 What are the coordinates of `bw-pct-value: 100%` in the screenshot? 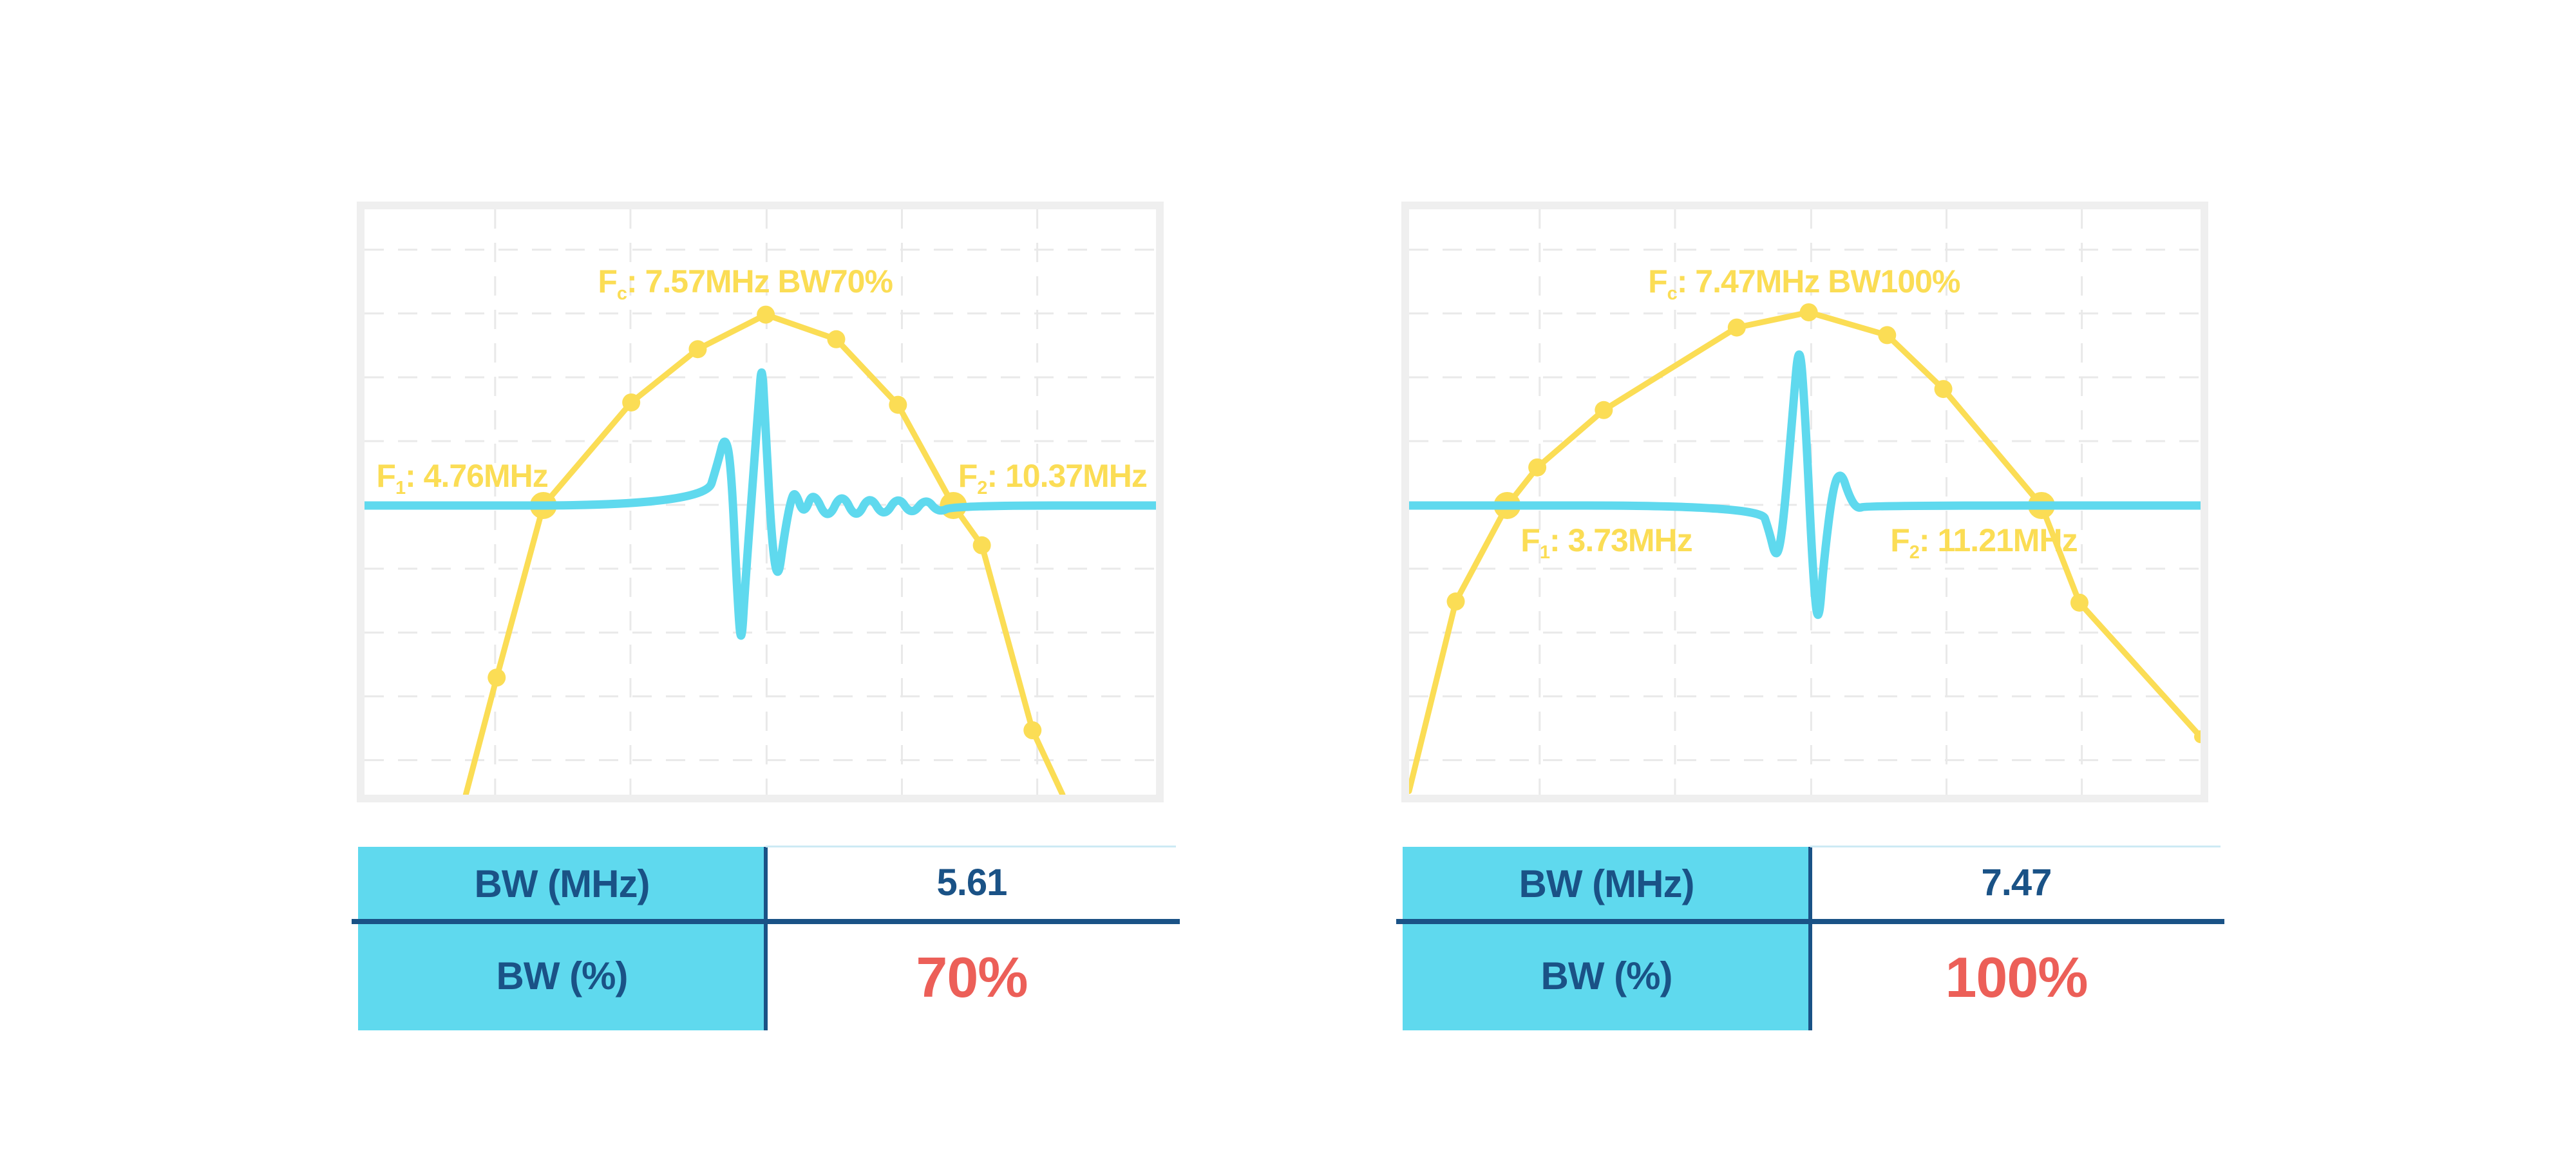 It's located at (2016, 977).